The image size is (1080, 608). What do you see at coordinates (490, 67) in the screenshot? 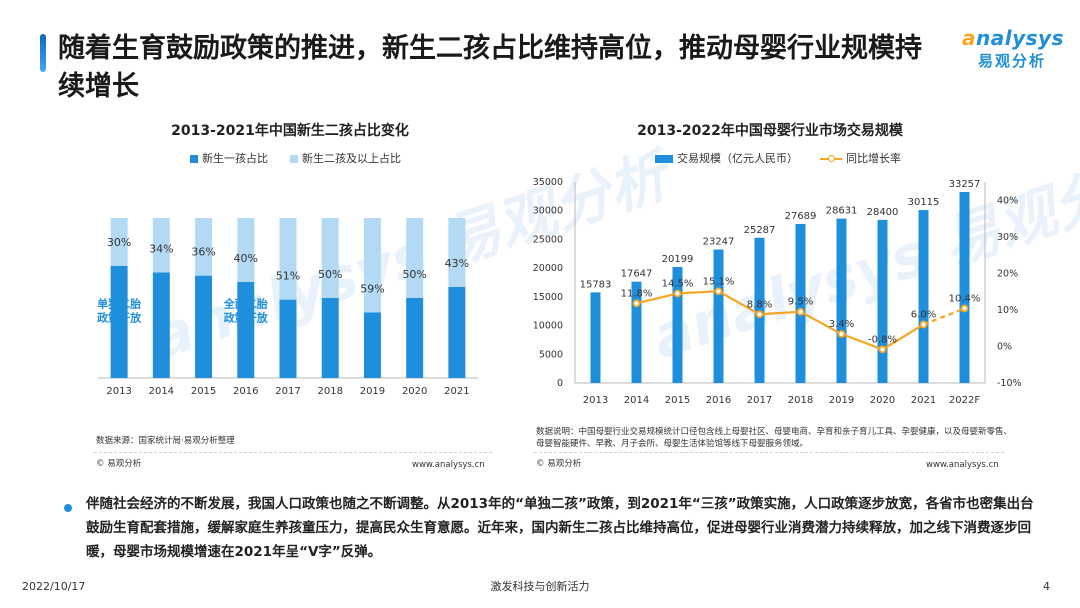
I see `page-title: 随着生育鼓励政策的推进，新生二孩占比维持高位，推动母婴行业规模持续增长` at bounding box center [490, 67].